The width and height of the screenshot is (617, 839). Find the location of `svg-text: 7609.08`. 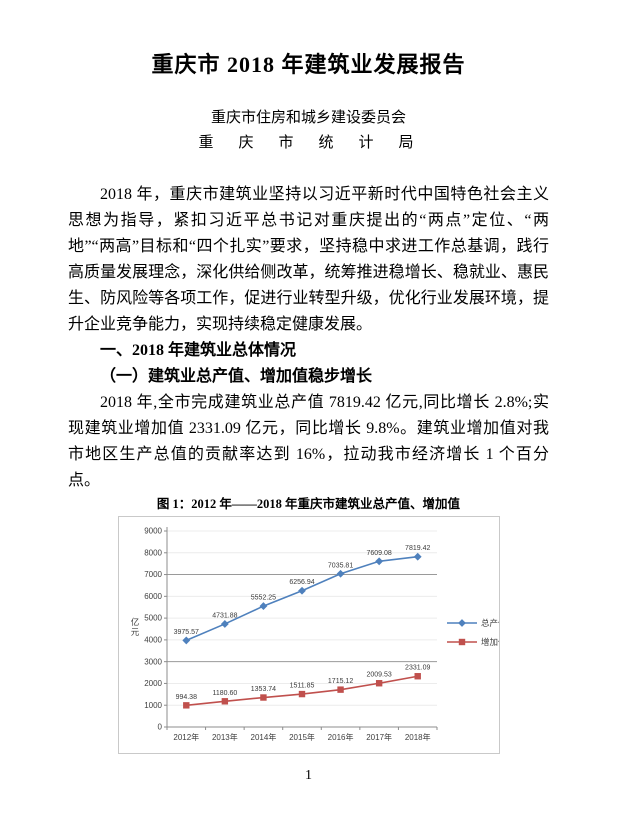

svg-text: 7609.08 is located at coordinates (378, 553).